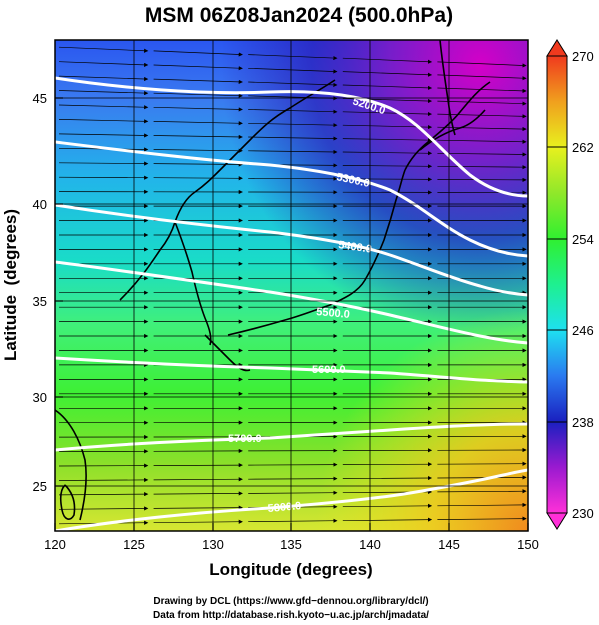 Image resolution: width=599 pixels, height=625 pixels. I want to click on y-tick-label-25: 25, so click(40, 486).